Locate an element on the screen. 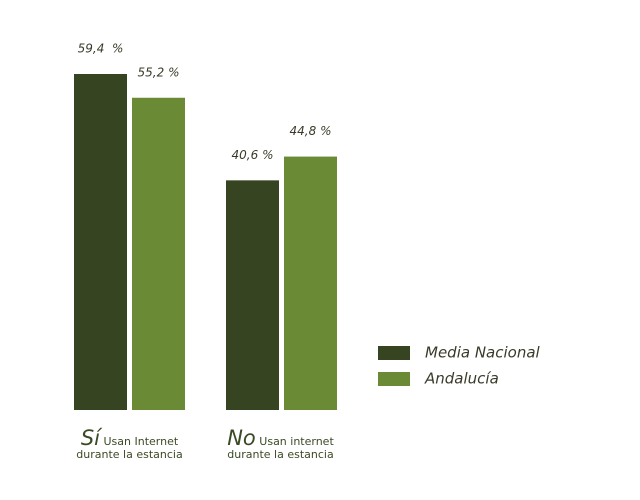 This screenshot has width=640, height=500. category-label: No Usan internet durante la estancia is located at coordinates (281, 445).